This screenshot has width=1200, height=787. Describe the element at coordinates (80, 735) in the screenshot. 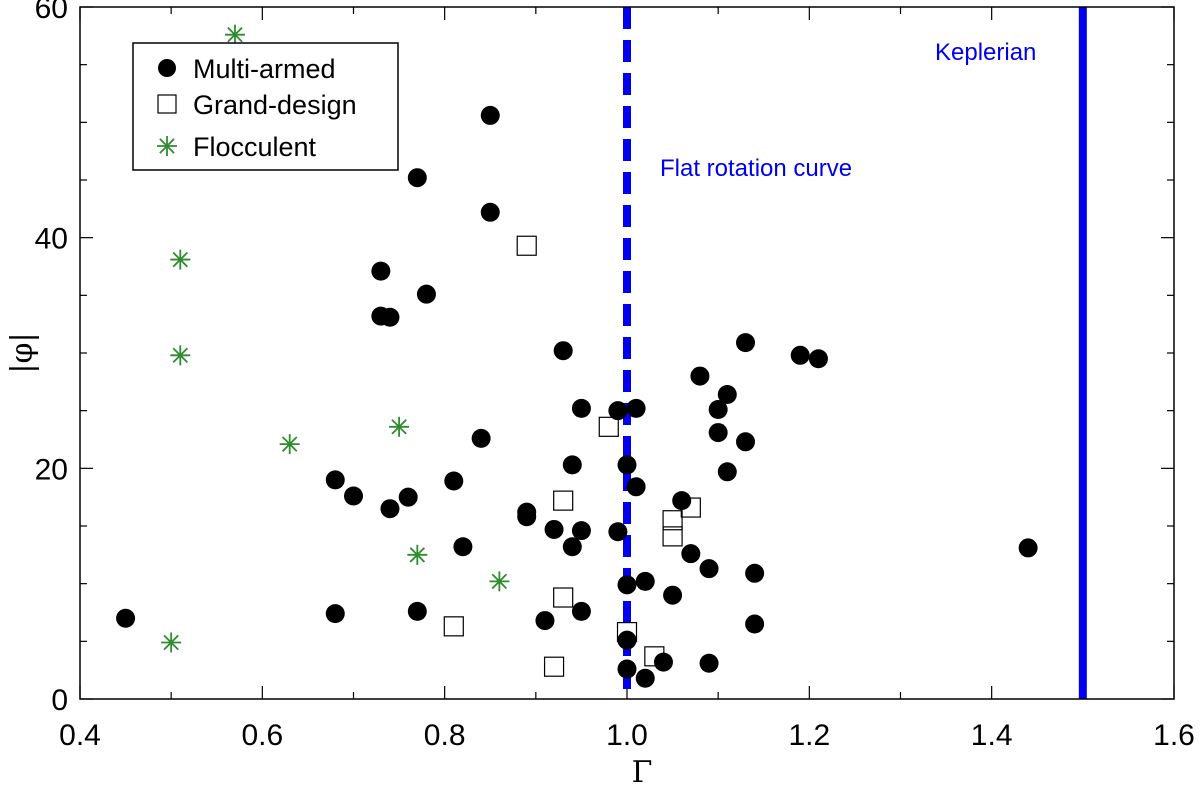

I see `x-tick-label: 0.4` at that location.